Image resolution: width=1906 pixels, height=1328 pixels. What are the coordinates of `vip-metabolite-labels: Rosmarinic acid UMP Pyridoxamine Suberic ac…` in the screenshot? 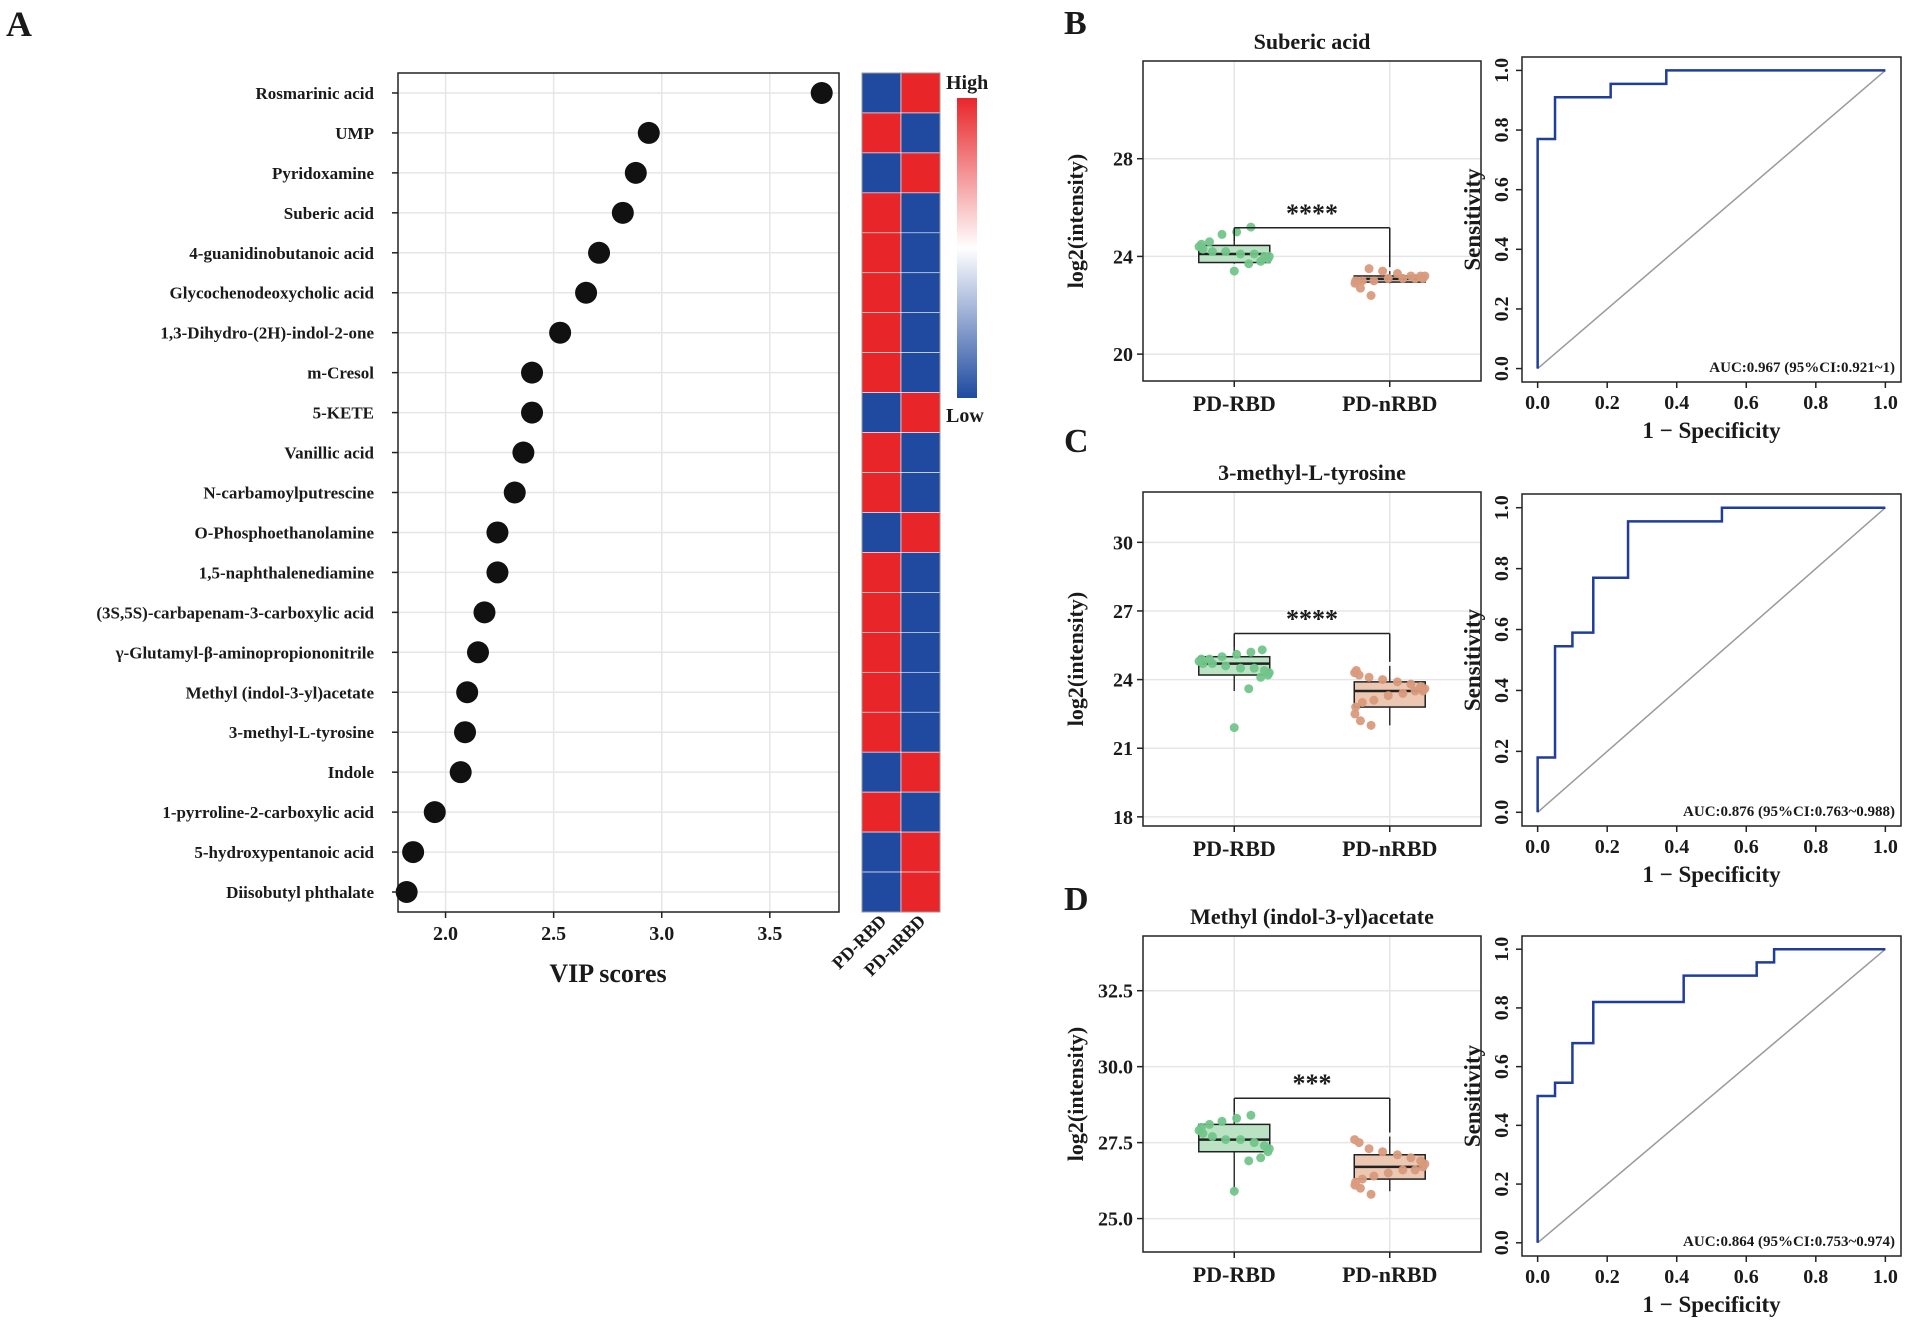 It's located at (247, 493).